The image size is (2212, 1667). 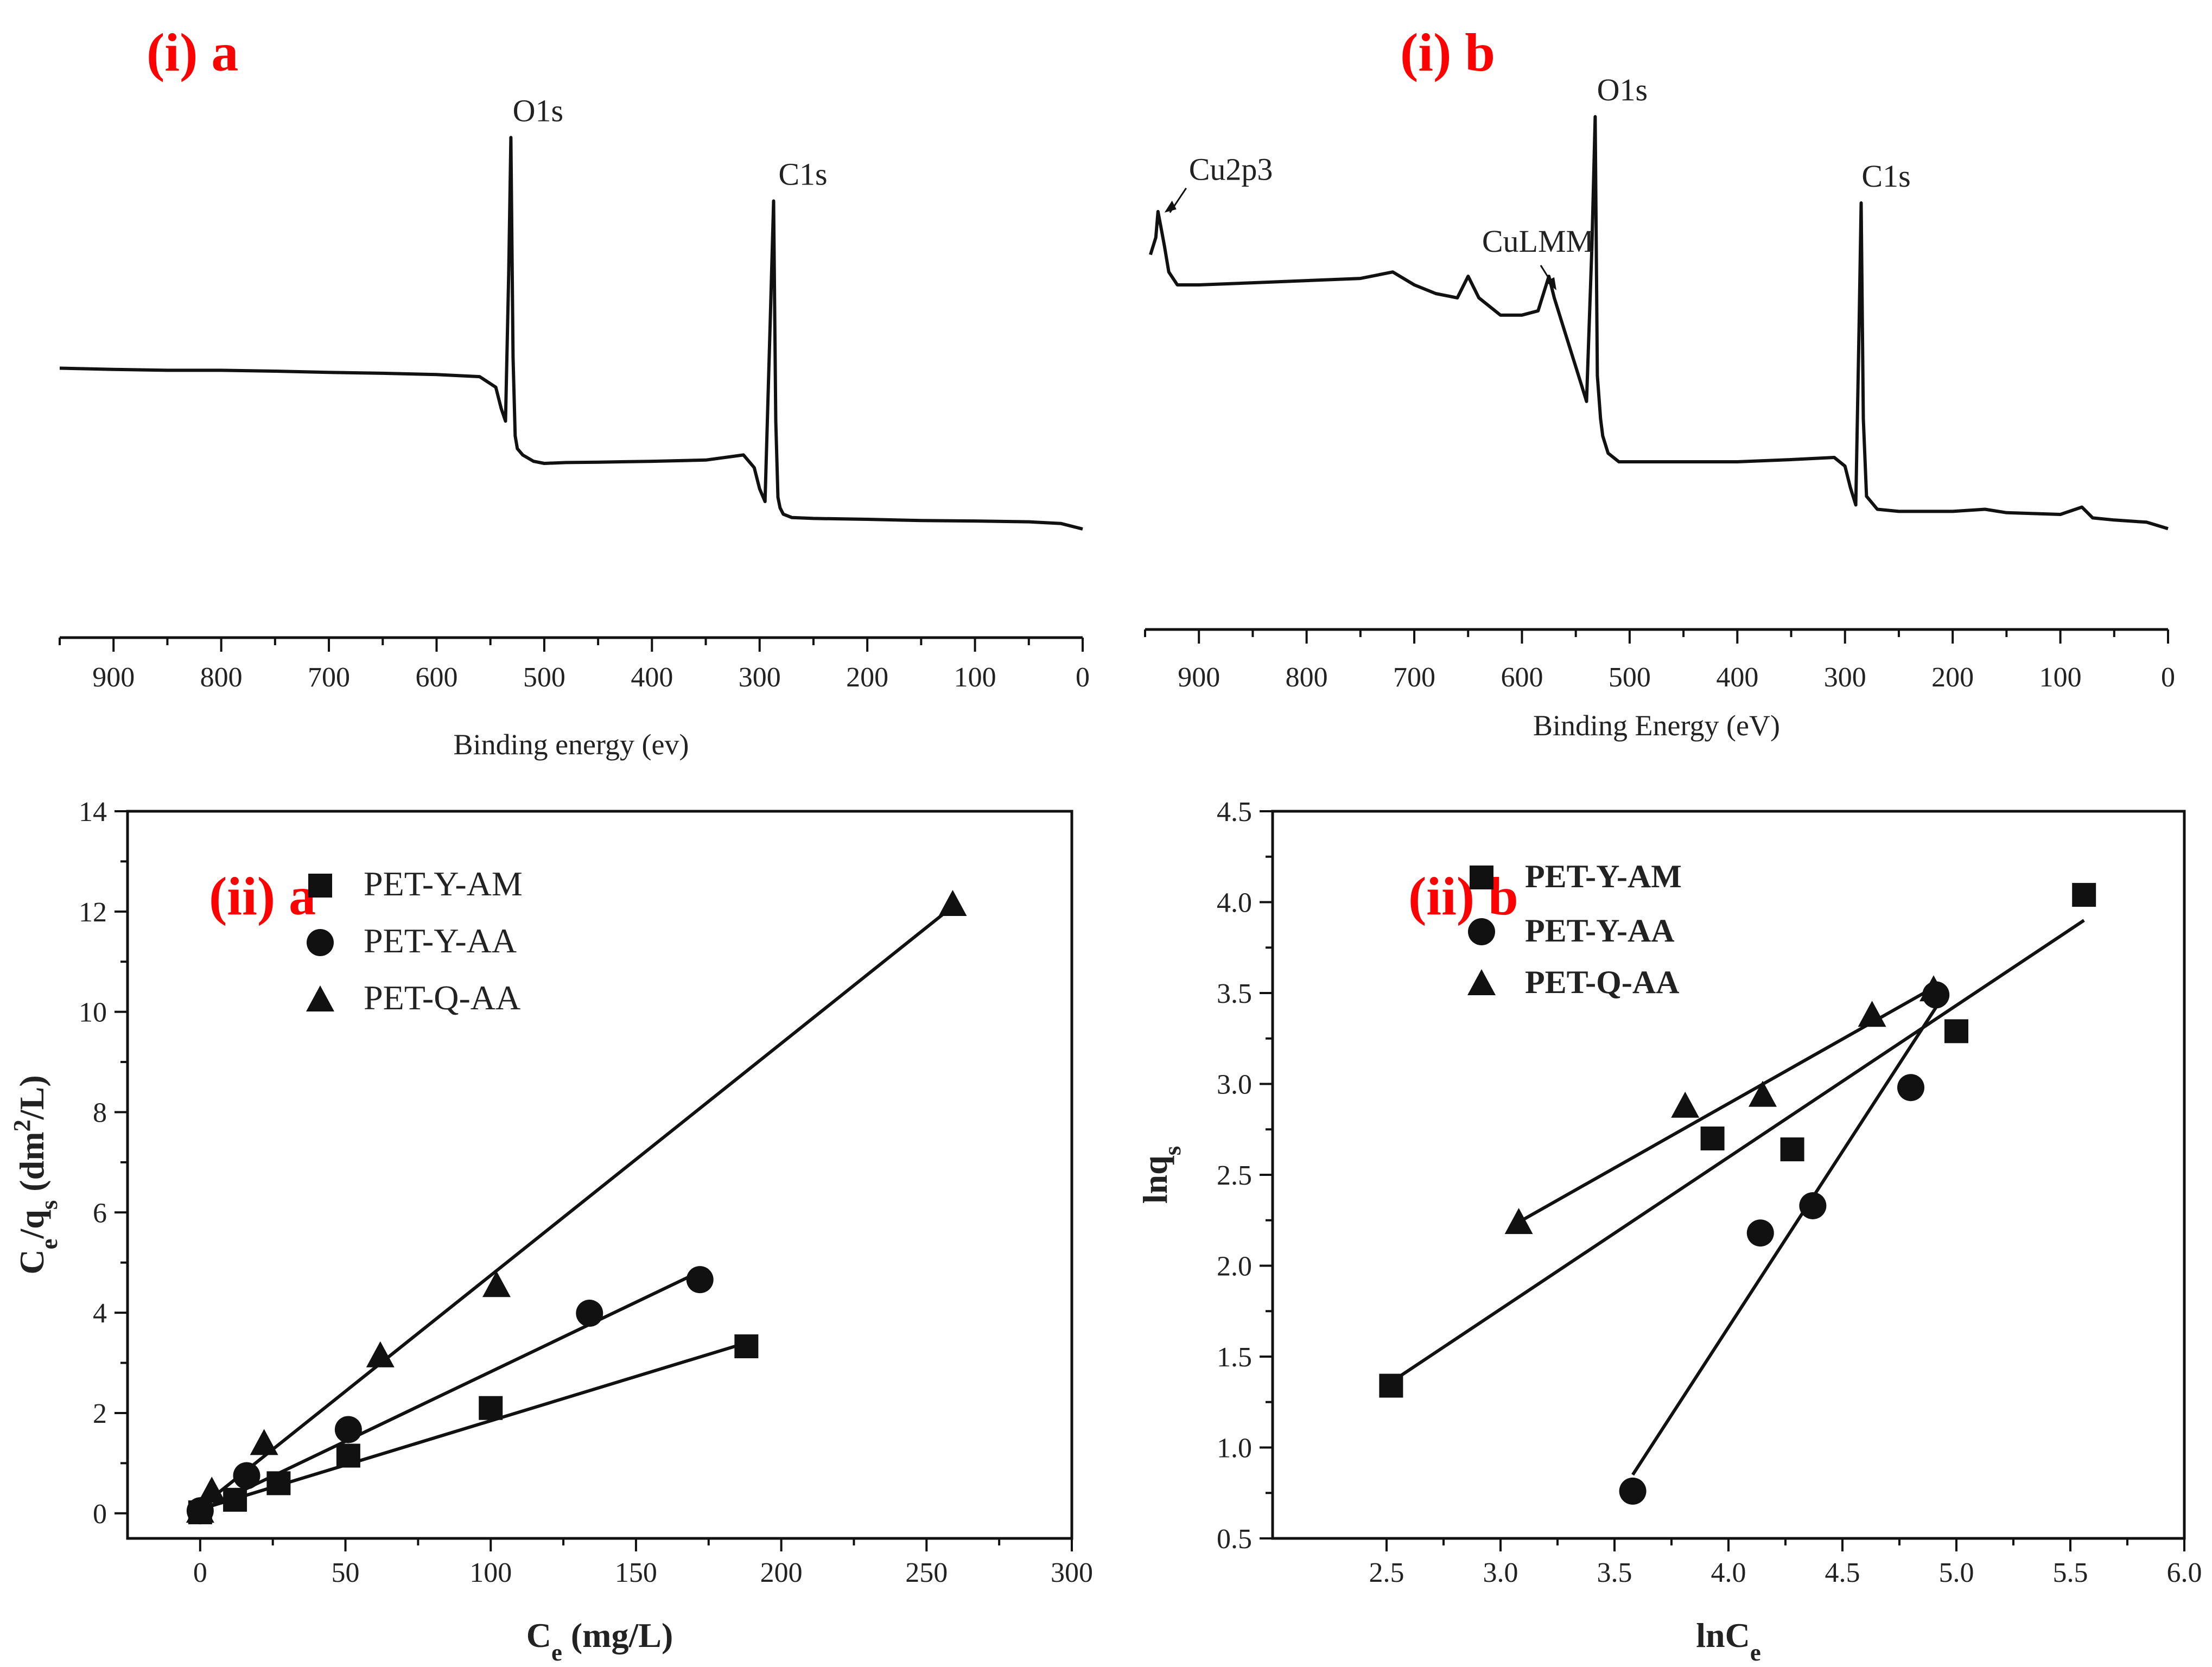 I want to click on y-tick-label: 12, so click(x=93, y=912).